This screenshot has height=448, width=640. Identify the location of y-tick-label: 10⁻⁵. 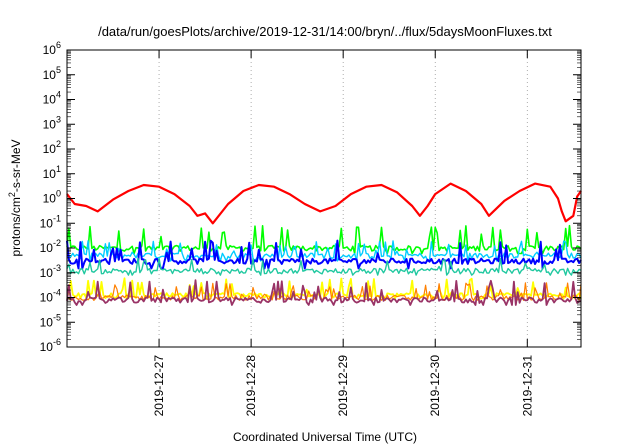
(50, 320).